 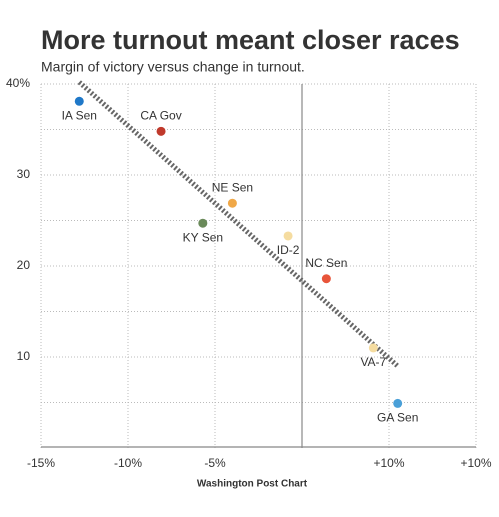 I want to click on point-label: NC Sen, so click(x=326, y=263).